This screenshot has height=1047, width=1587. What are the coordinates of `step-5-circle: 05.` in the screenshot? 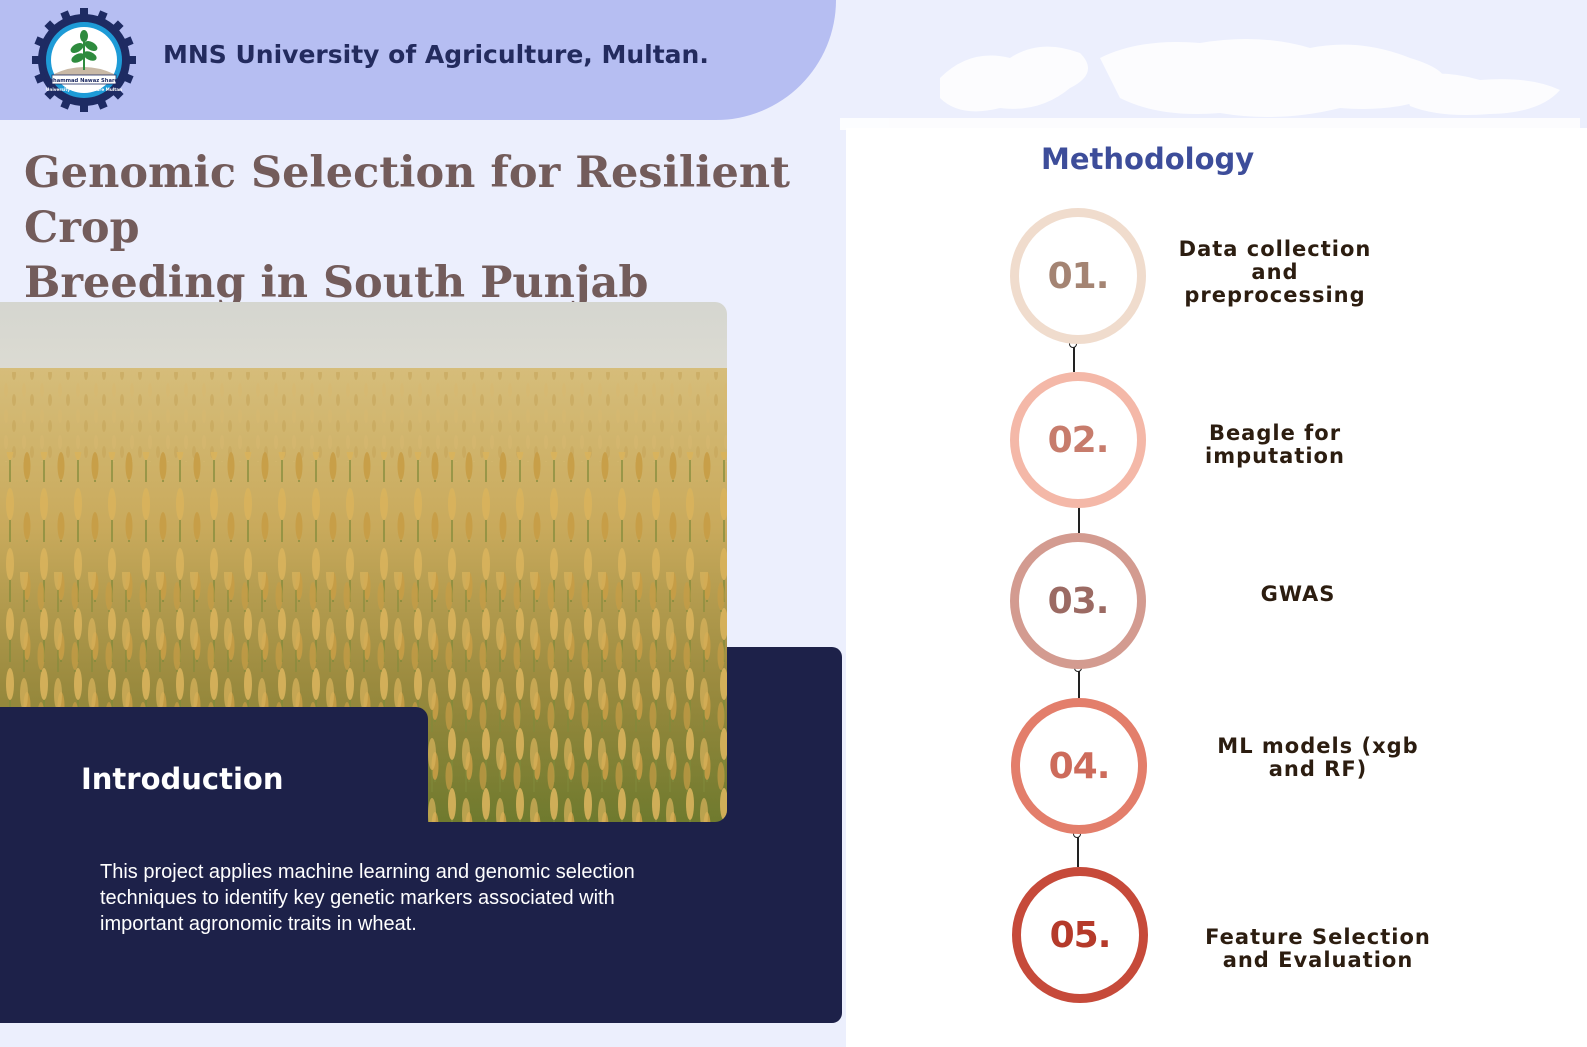 It's located at (1080, 935).